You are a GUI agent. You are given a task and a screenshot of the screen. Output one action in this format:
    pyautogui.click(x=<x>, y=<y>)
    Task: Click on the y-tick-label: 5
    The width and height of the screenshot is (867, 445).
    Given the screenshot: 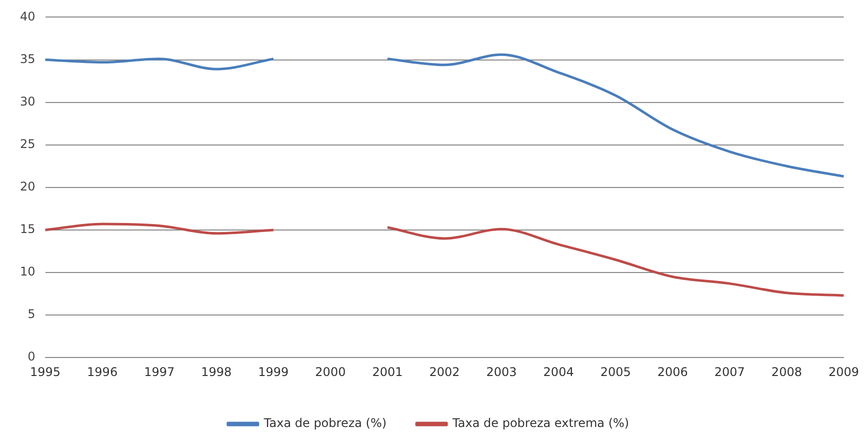 What is the action you would take?
    pyautogui.click(x=32, y=314)
    